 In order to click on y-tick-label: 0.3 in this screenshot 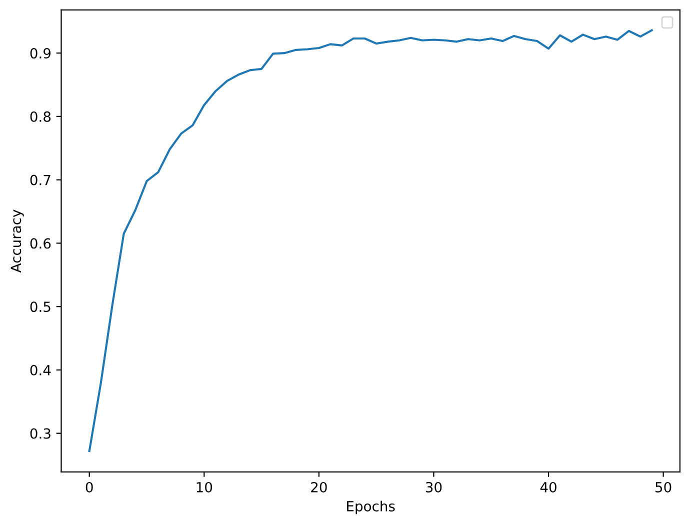, I will do `click(40, 433)`.